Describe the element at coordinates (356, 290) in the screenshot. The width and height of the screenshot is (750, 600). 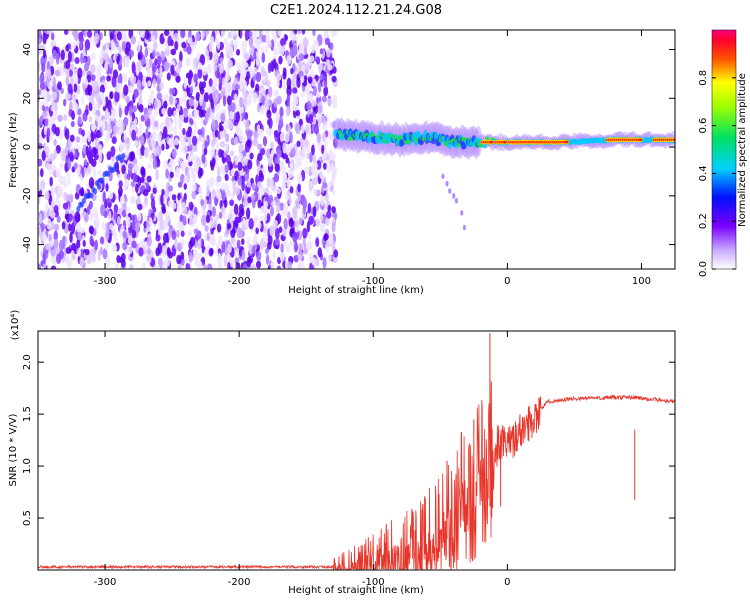
I see `spectrogram-x-label: Height of straight line (km)` at that location.